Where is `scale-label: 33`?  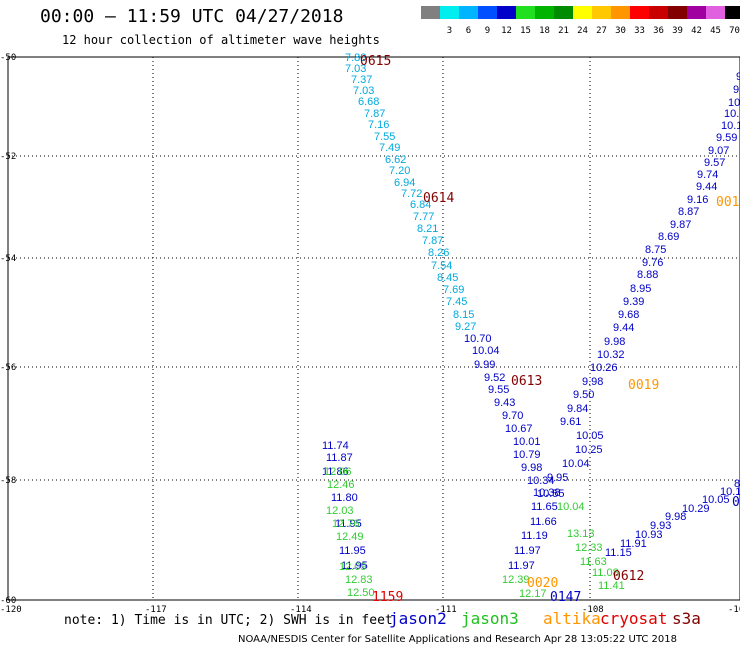
scale-label: 33 is located at coordinates (639, 31).